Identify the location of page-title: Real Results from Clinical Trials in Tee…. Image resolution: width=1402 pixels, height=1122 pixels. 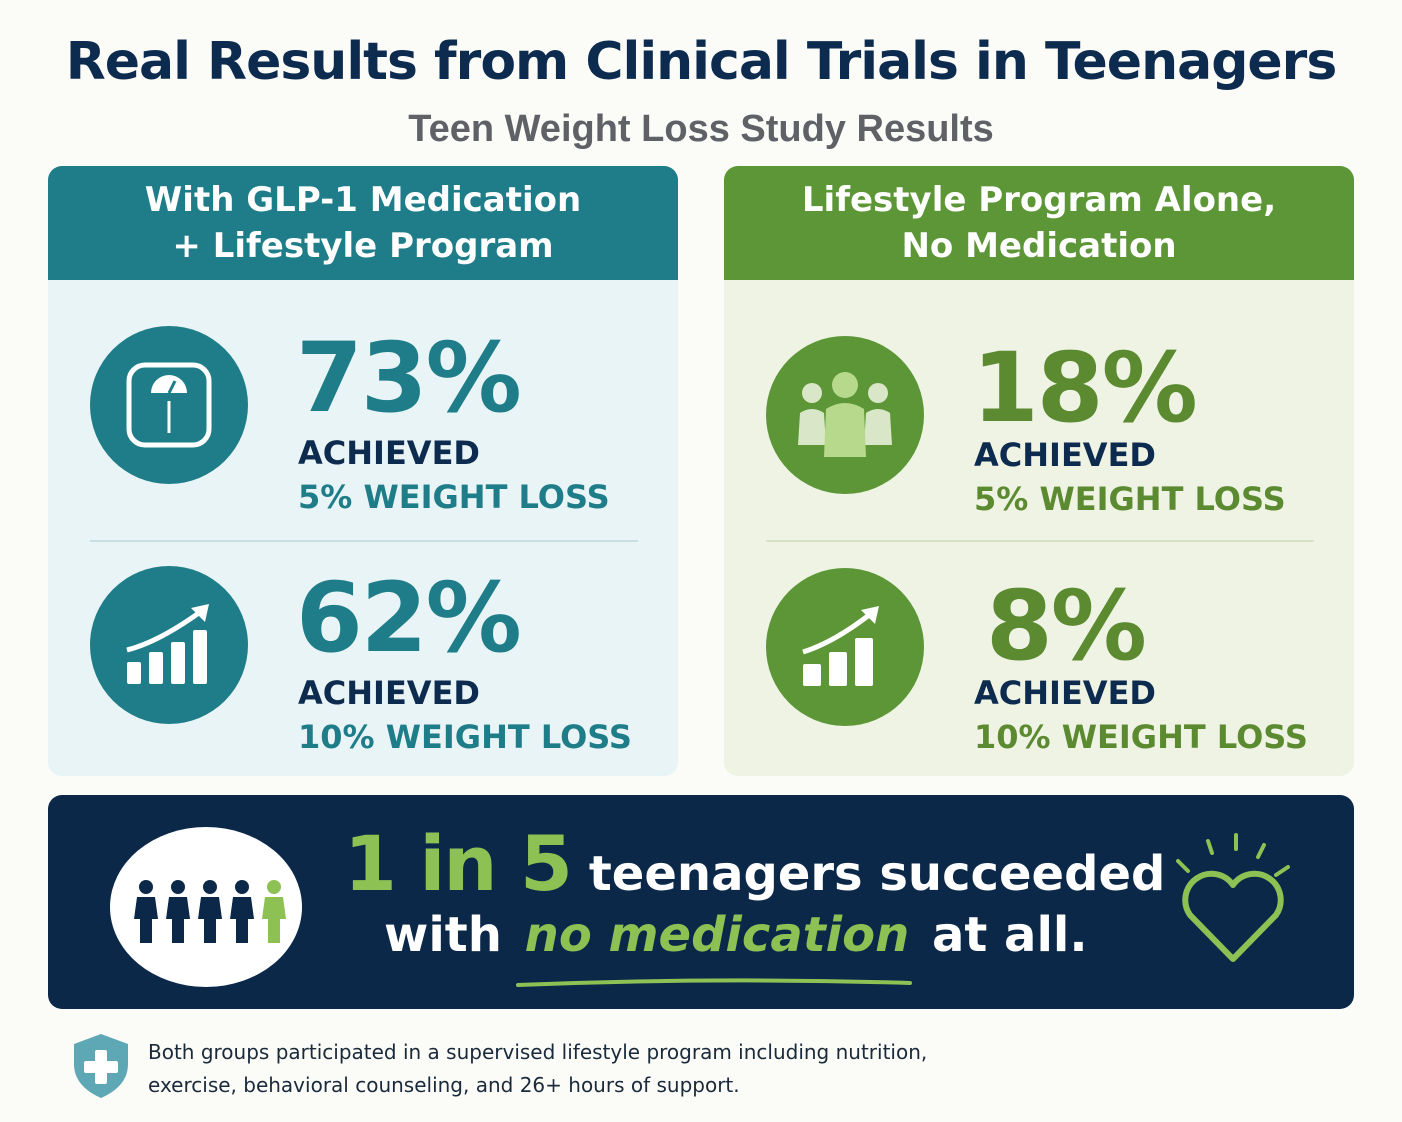
(701, 62).